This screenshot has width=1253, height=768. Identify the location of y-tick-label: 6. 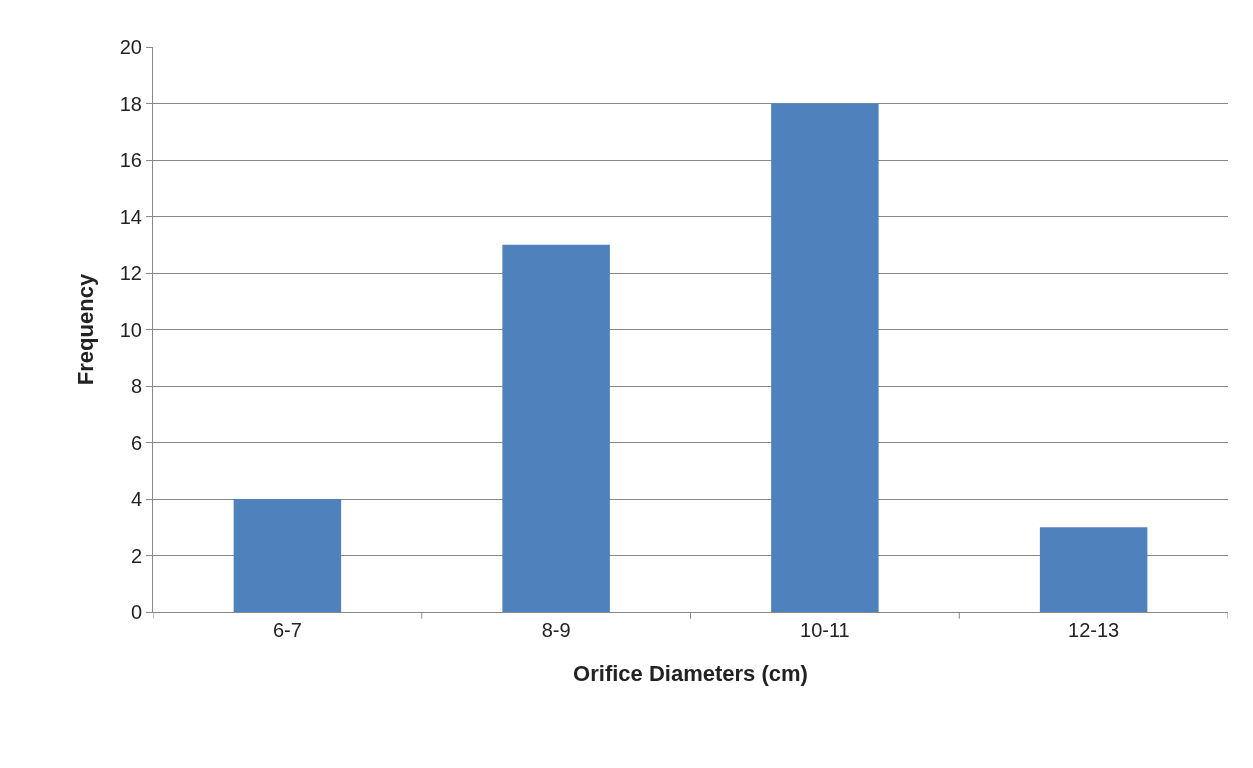
(136, 442).